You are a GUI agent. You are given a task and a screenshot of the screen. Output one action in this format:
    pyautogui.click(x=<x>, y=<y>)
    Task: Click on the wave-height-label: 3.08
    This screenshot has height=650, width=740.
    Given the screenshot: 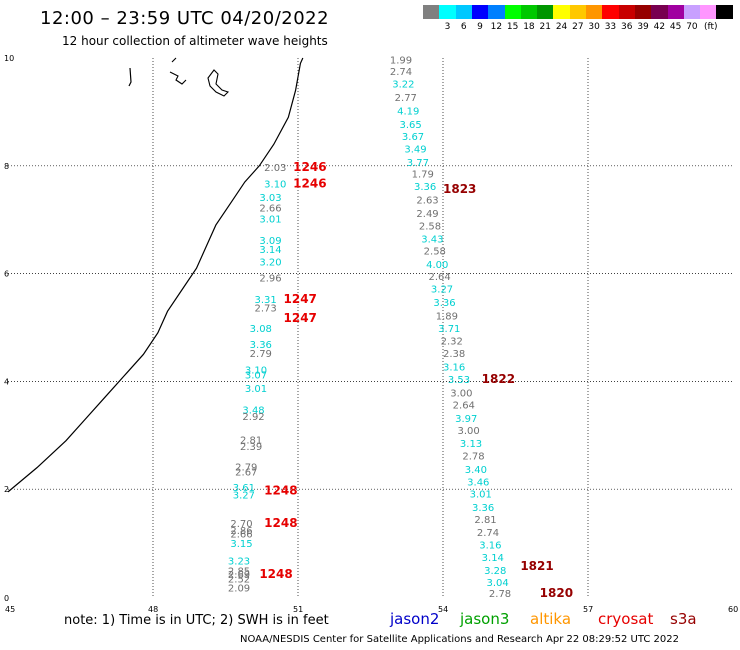 What is the action you would take?
    pyautogui.click(x=261, y=329)
    